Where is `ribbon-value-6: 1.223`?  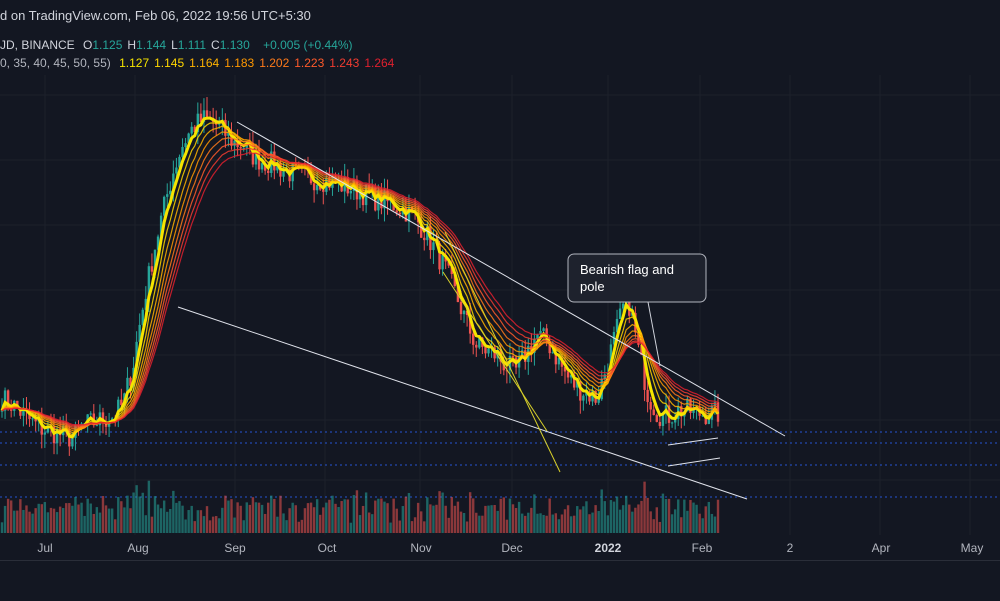
ribbon-value-6: 1.223 is located at coordinates (309, 63).